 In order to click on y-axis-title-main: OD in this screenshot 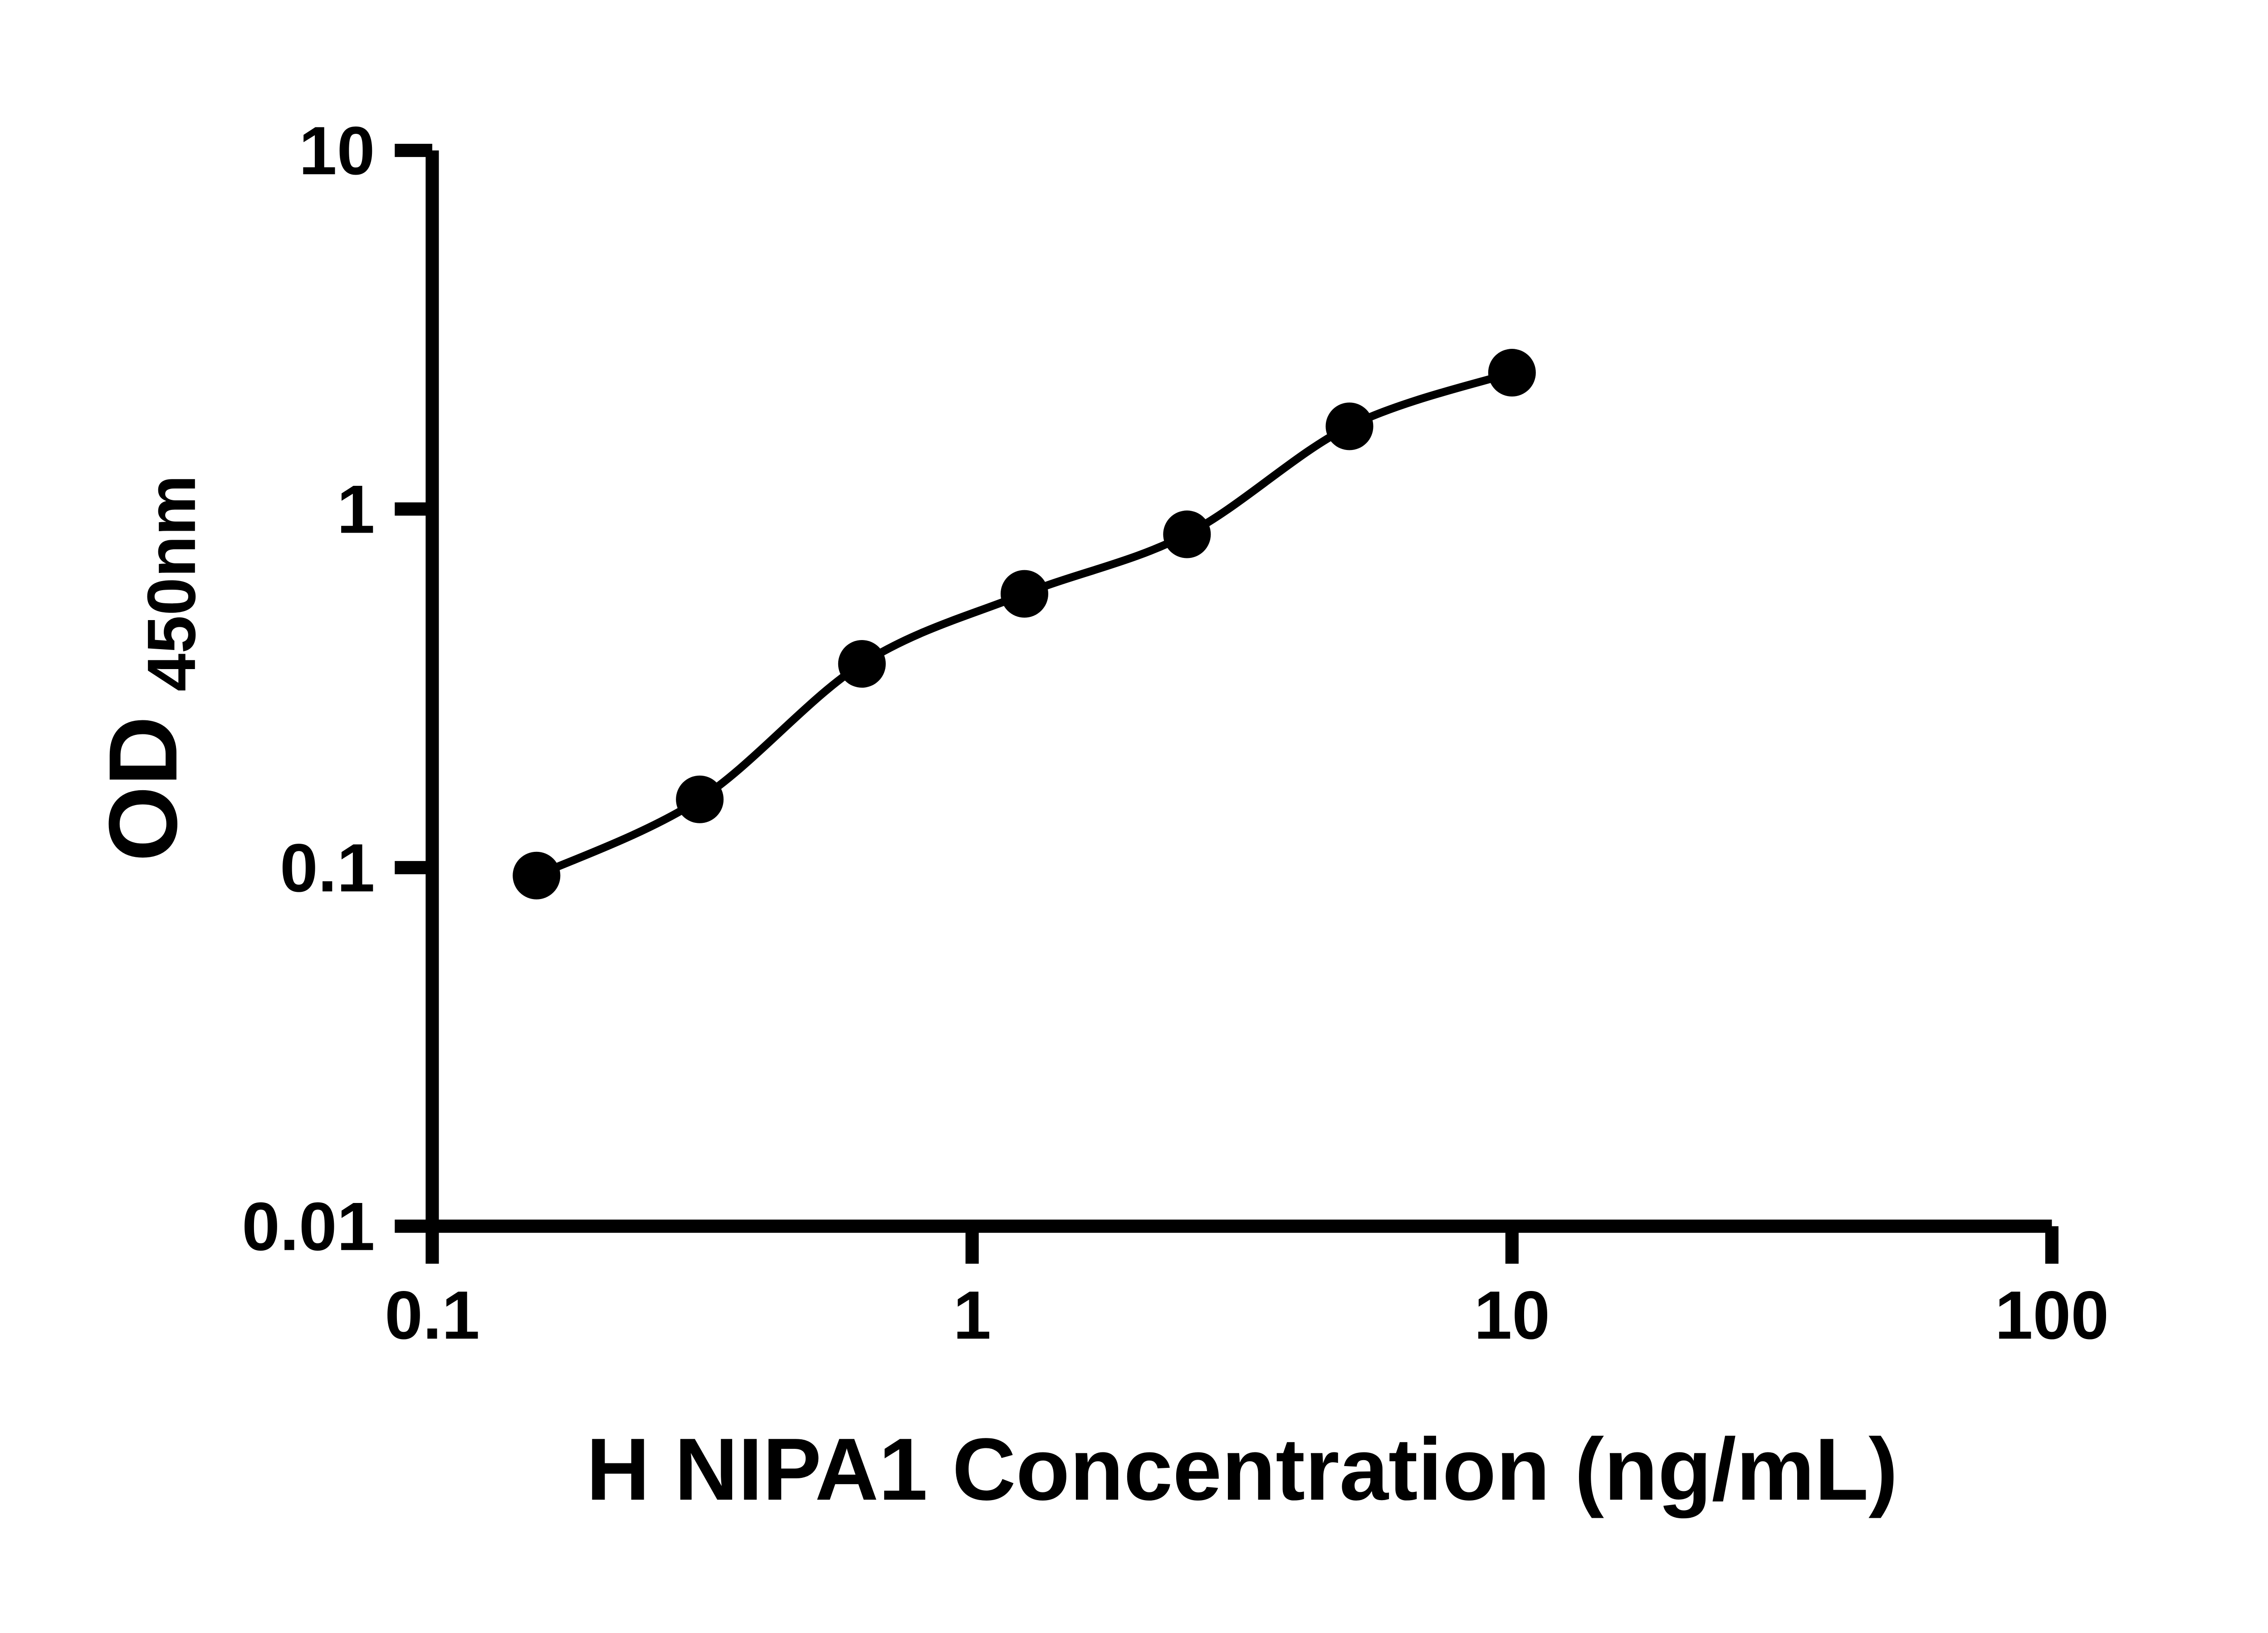, I will do `click(143, 788)`.